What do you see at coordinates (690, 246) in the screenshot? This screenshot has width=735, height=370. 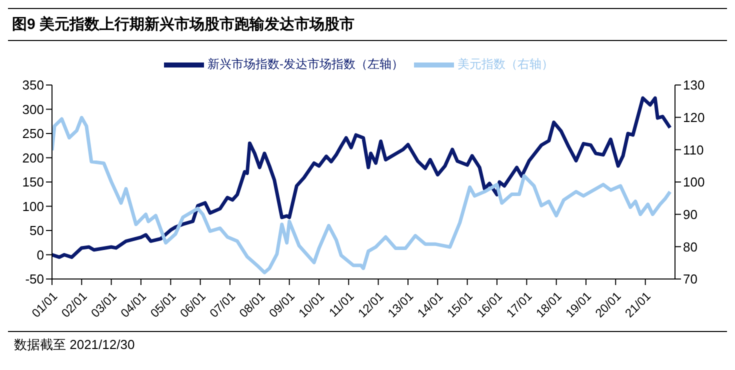 I see `y2-tick-label: 80` at bounding box center [690, 246].